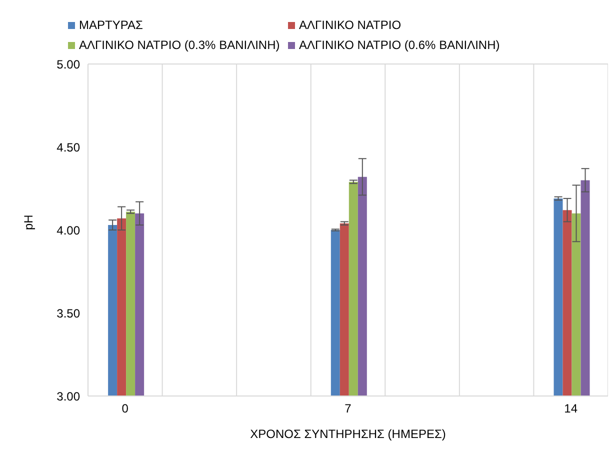 This screenshot has height=454, width=615. I want to click on x-tick-label: 14, so click(571, 409).